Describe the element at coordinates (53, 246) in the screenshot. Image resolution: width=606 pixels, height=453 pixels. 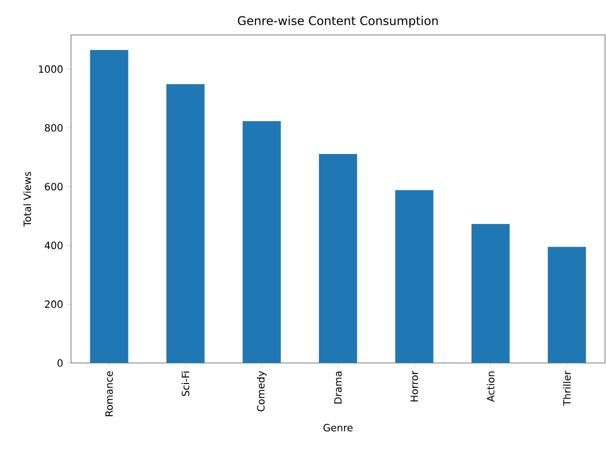
I see `y-tick-label: 400` at that location.